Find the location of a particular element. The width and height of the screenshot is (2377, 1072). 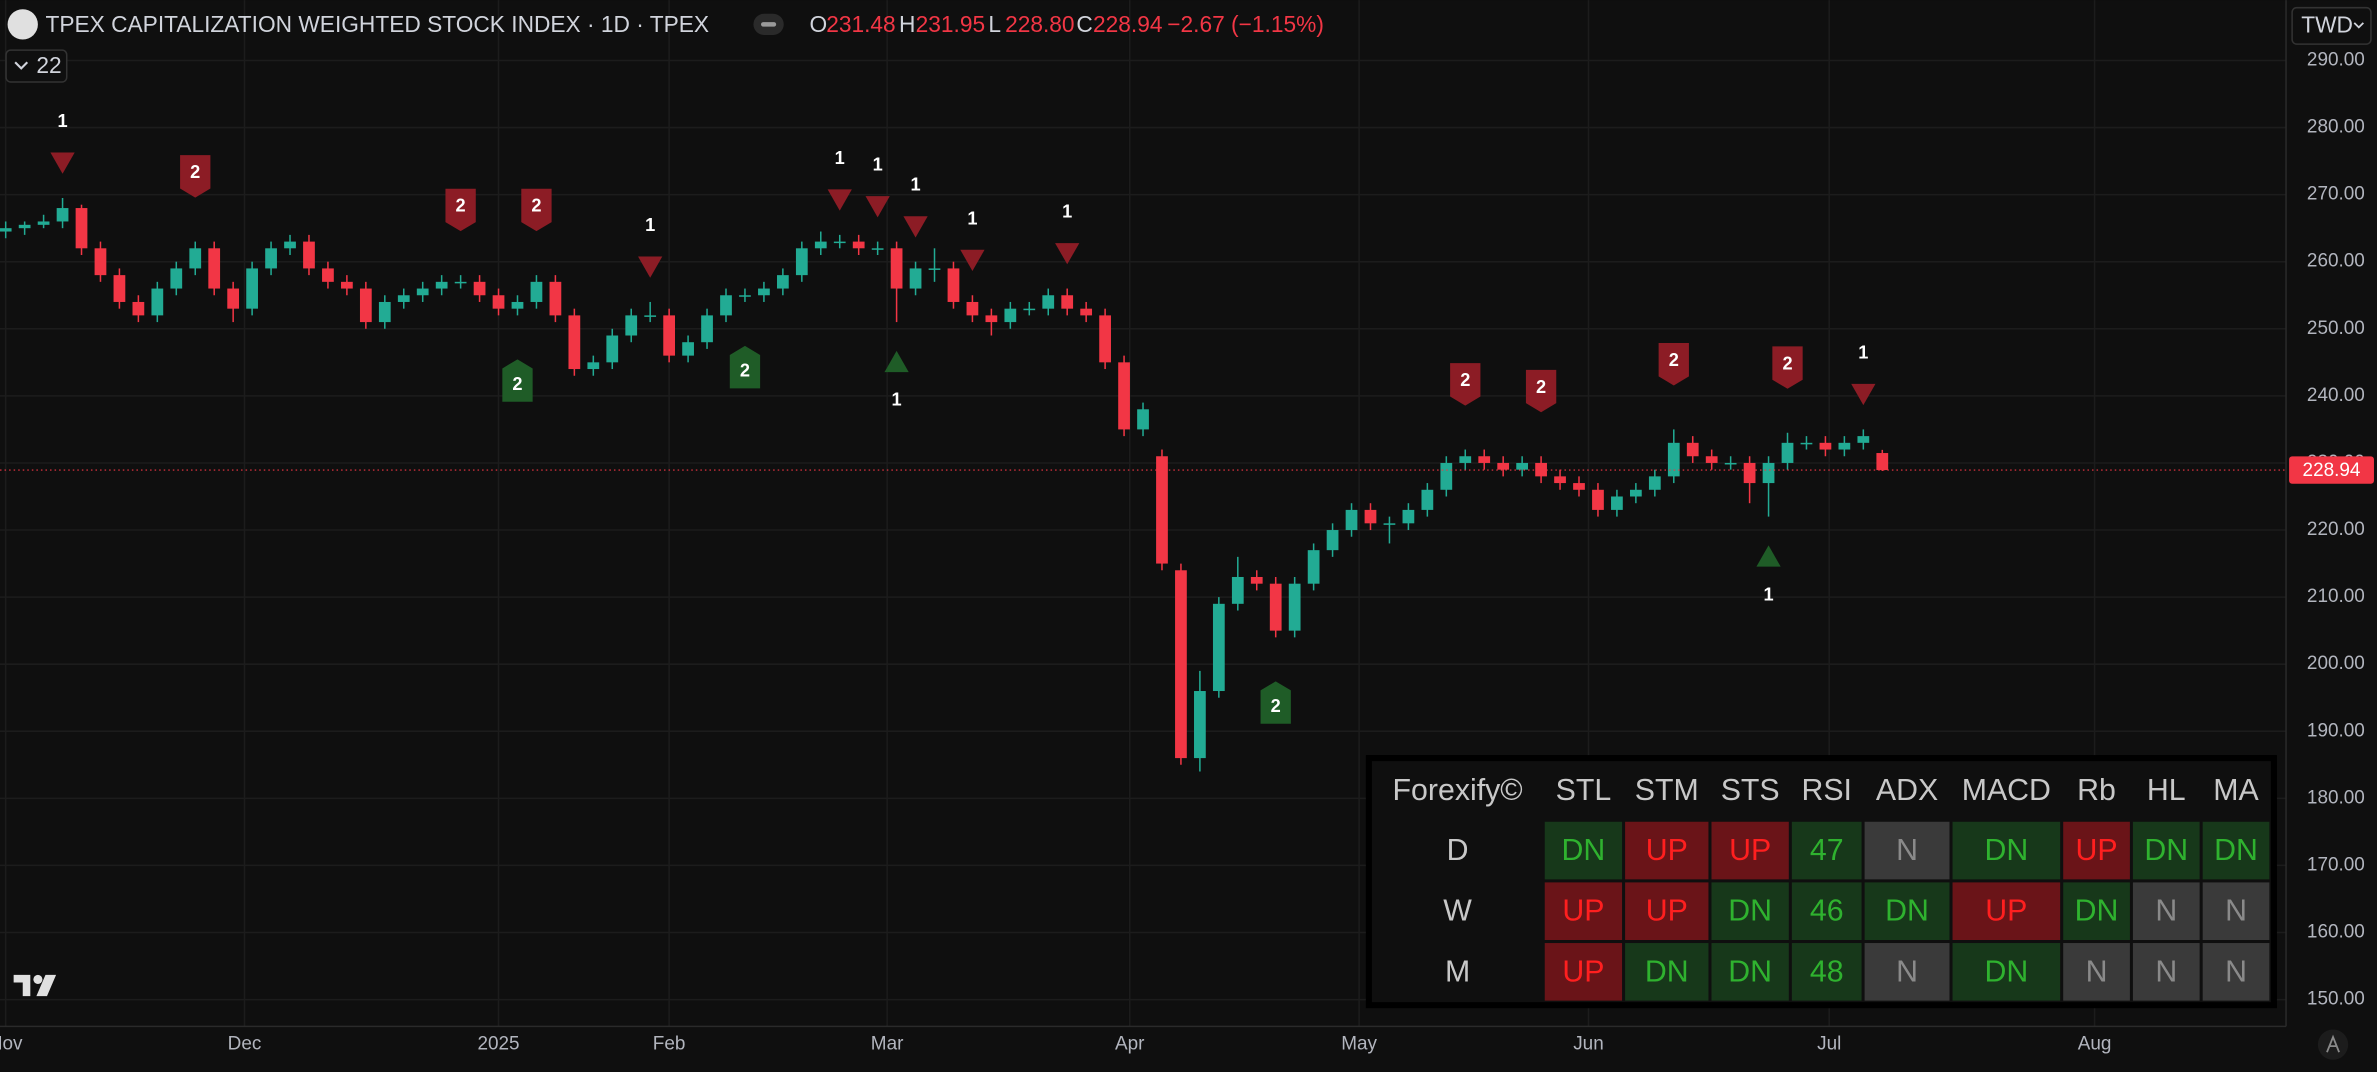

auto-scale-button is located at coordinates (2333, 1044).